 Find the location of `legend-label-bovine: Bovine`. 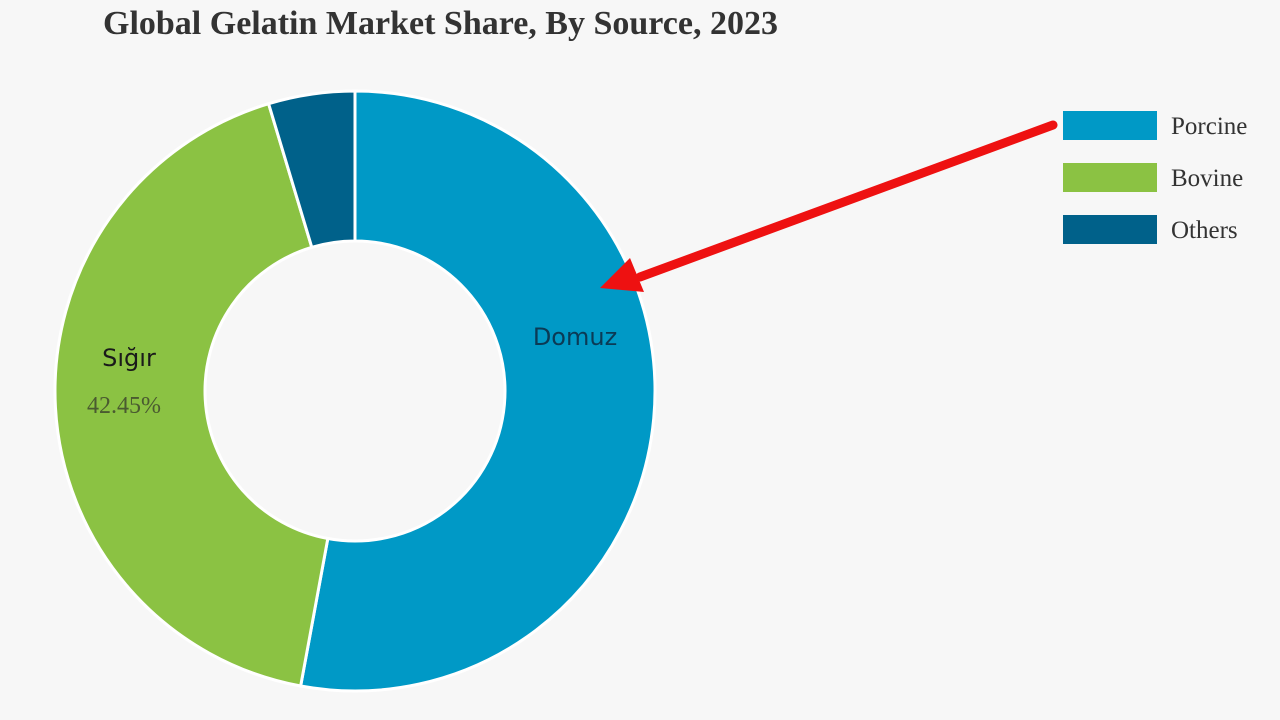

legend-label-bovine: Bovine is located at coordinates (1207, 178).